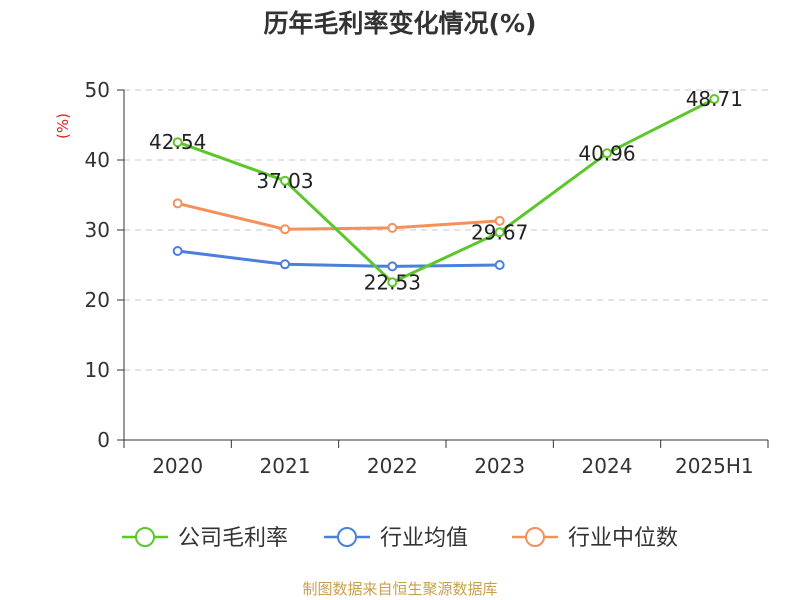  I want to click on chart-title: 历年毛利率变化情况(%), so click(400, 23).